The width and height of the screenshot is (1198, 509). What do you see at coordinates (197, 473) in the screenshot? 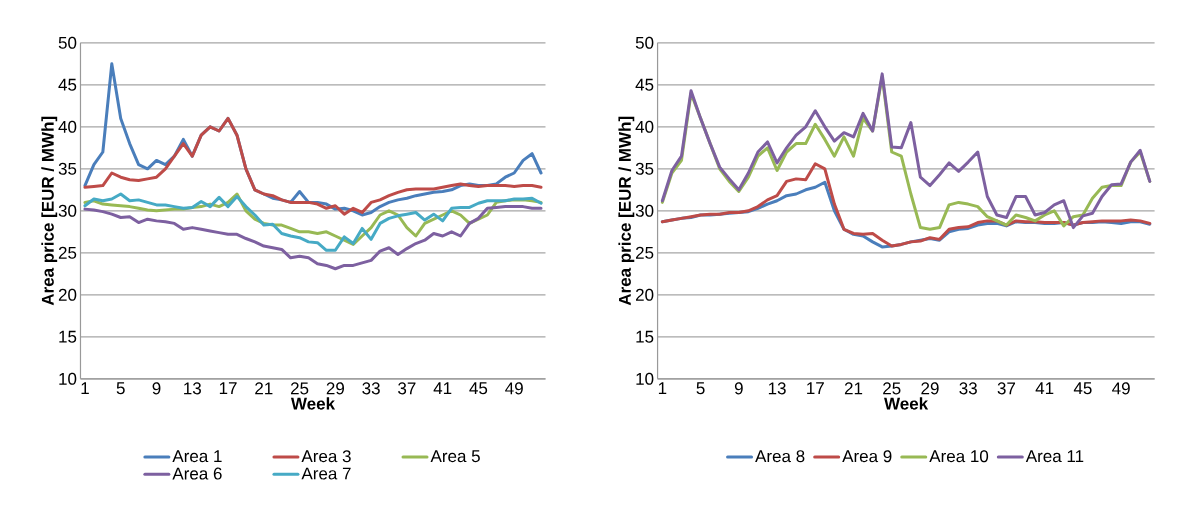
I see `legend-label: Area 6` at bounding box center [197, 473].